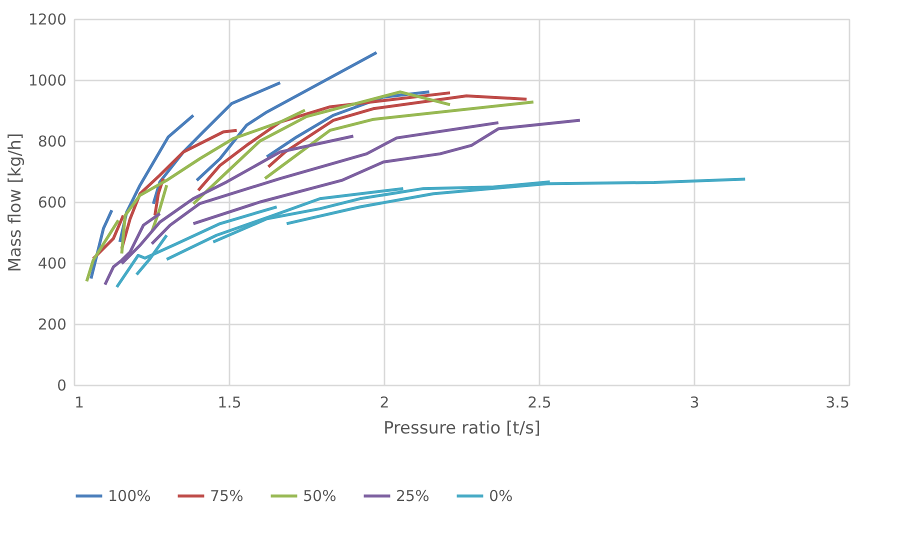 The image size is (908, 539). Describe the element at coordinates (540, 403) in the screenshot. I see `x-tick-label: 2.5` at that location.